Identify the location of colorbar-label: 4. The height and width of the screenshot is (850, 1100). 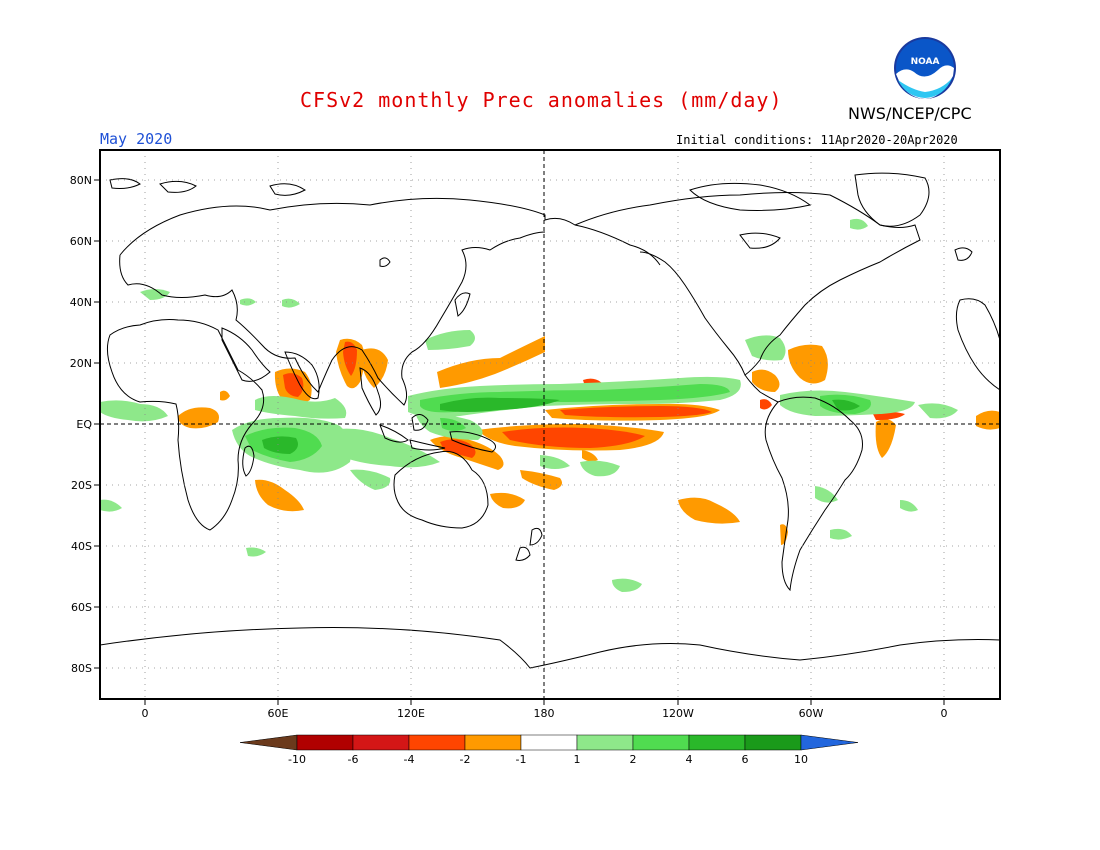
(689, 759).